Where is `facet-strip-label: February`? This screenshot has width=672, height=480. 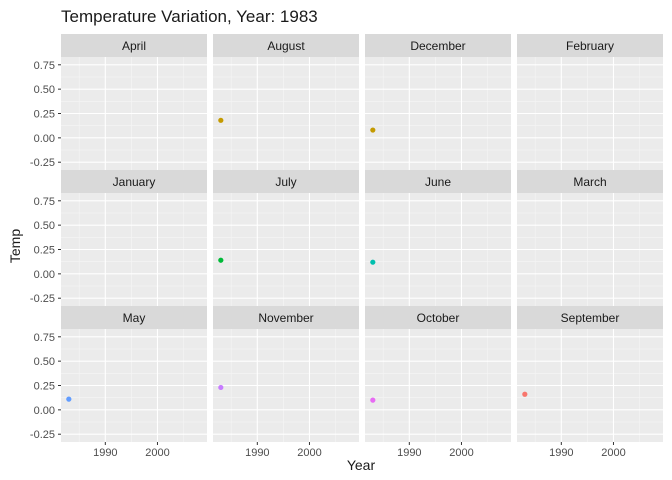 facet-strip-label: February is located at coordinates (590, 46).